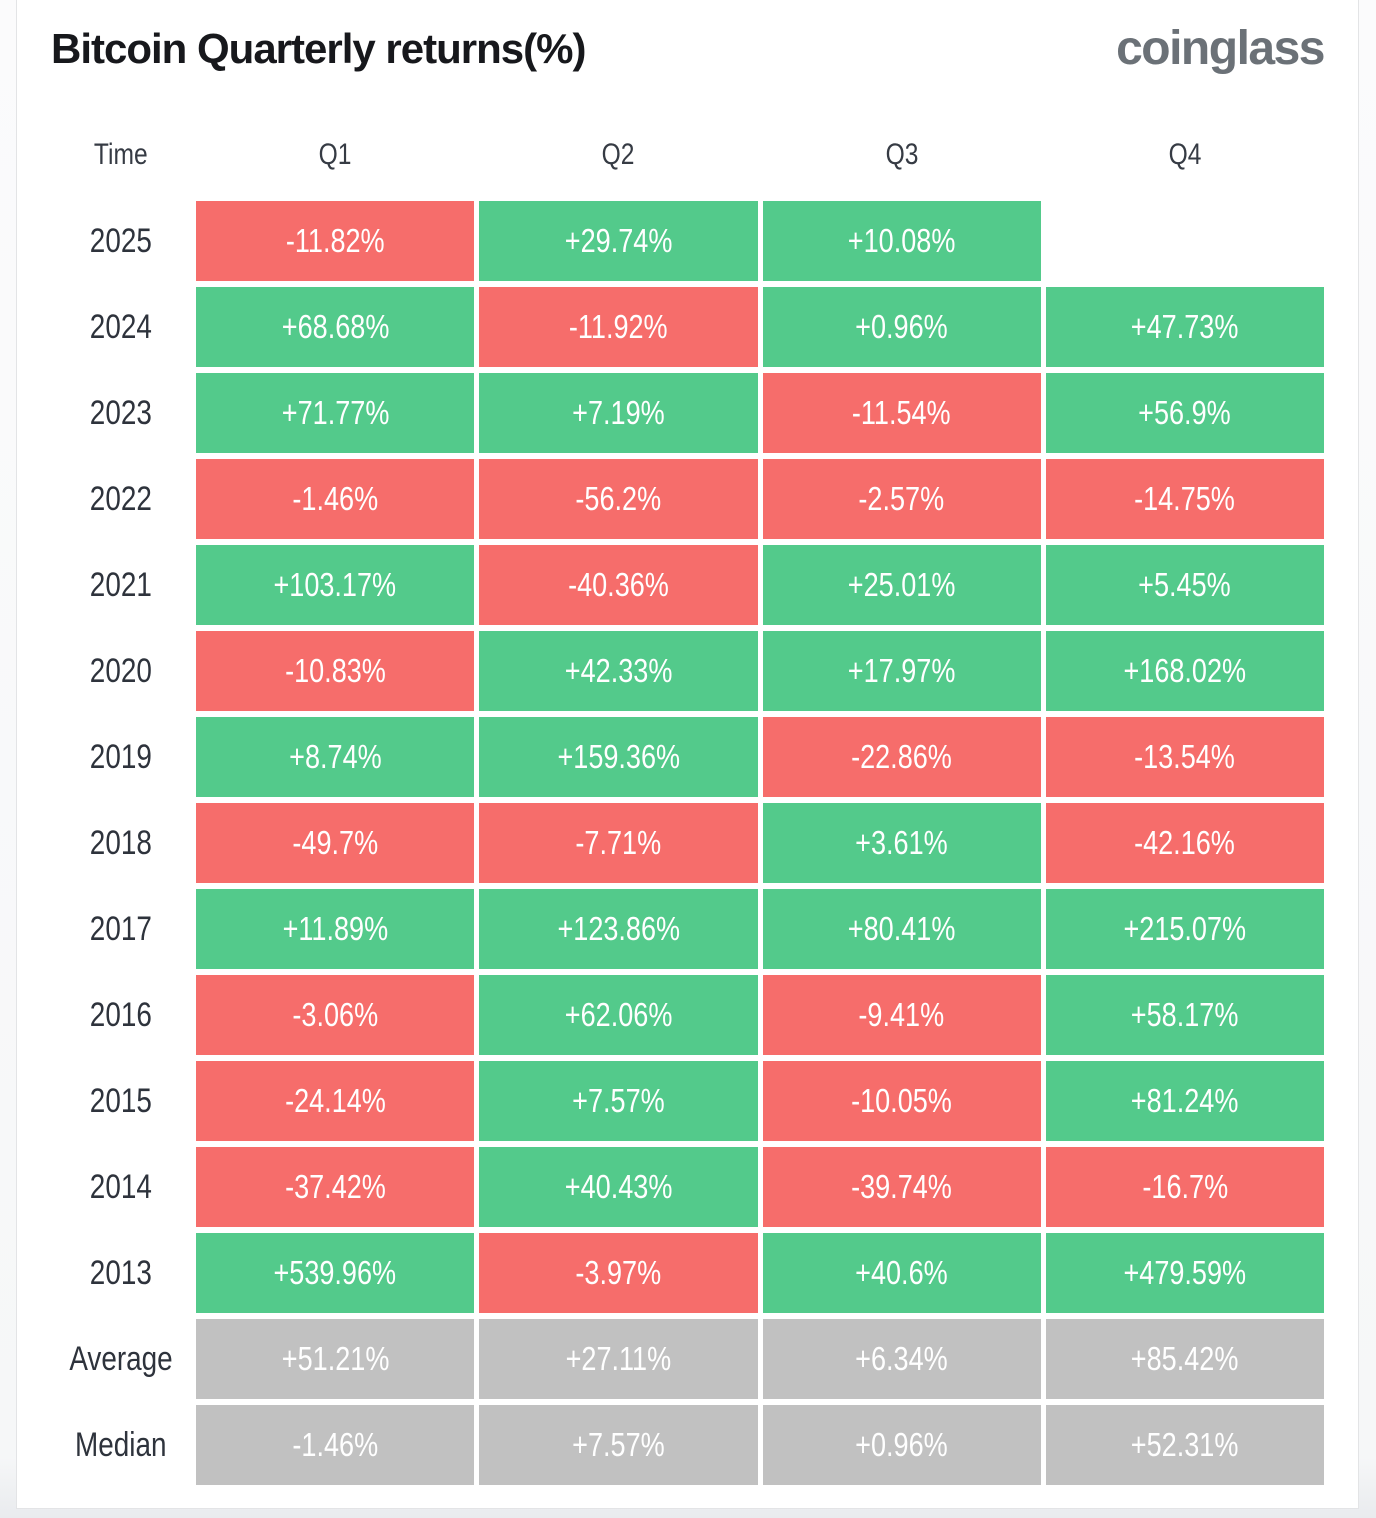 The height and width of the screenshot is (1518, 1376). Describe the element at coordinates (618, 327) in the screenshot. I see `return-cell-2024-q2: -11.92%` at that location.